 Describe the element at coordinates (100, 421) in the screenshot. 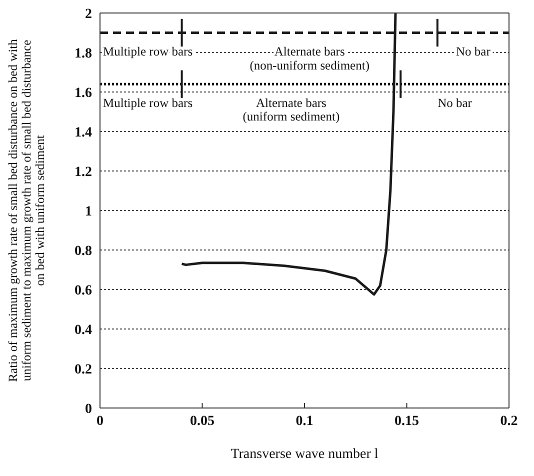

I see `x-tick-label: 0` at that location.